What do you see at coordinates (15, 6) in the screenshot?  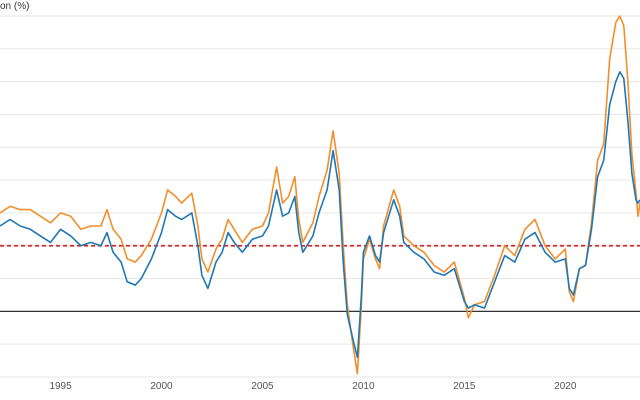 I see `y-axis-label: on (%)` at bounding box center [15, 6].